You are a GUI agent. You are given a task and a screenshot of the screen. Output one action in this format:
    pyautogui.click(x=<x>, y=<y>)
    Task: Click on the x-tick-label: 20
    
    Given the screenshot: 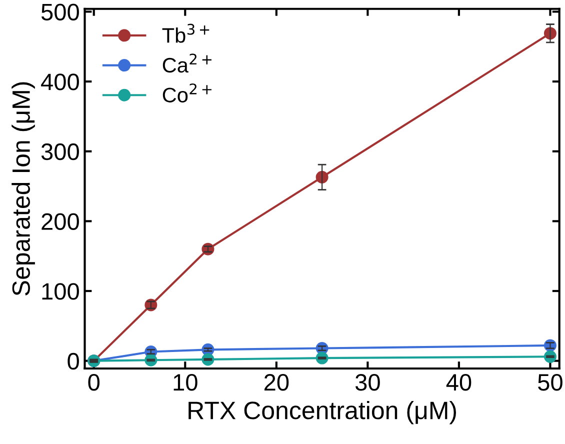 What is the action you would take?
    pyautogui.click(x=276, y=382)
    